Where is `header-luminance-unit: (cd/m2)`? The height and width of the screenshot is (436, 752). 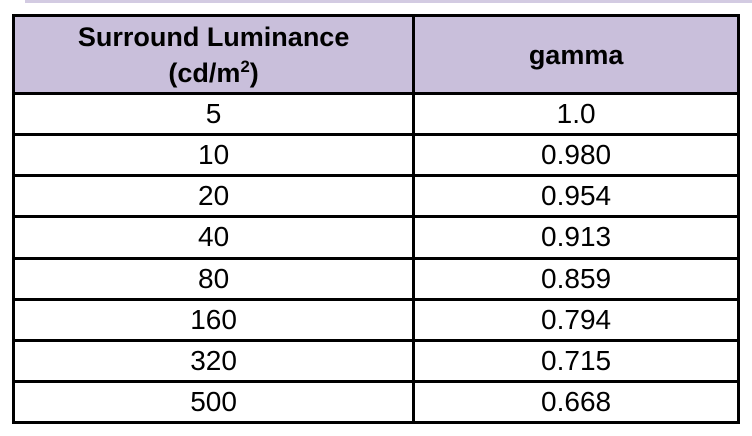 header-luminance-unit: (cd/m2) is located at coordinates (213, 72).